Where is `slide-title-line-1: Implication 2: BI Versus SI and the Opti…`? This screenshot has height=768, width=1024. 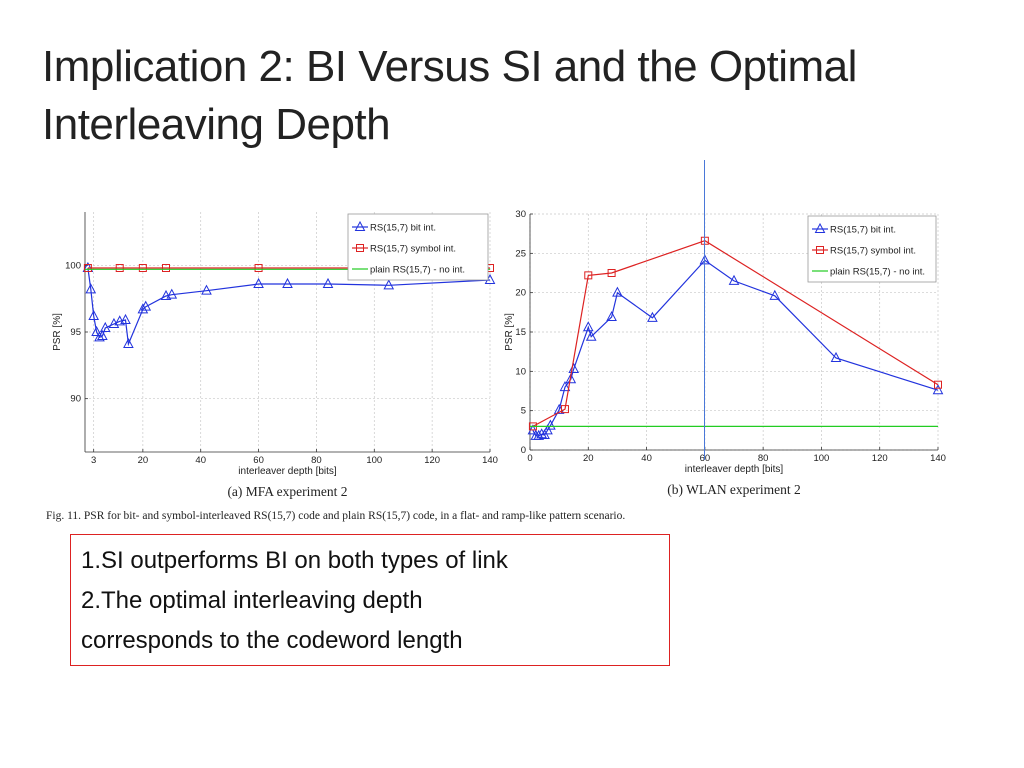
slide-title-line-1: Implication 2: BI Versus SI and the Opti… is located at coordinates (449, 66).